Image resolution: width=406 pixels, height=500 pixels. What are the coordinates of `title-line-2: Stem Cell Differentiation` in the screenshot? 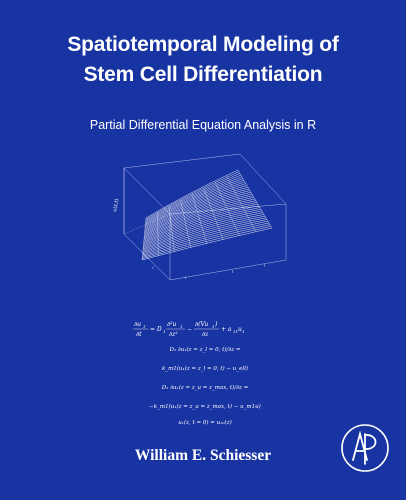 It's located at (203, 74).